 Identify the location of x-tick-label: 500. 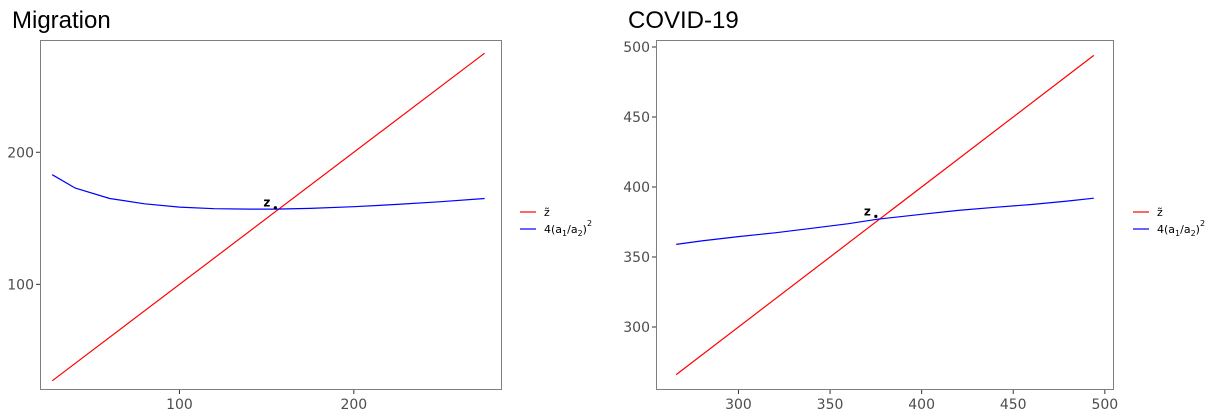
(1104, 405).